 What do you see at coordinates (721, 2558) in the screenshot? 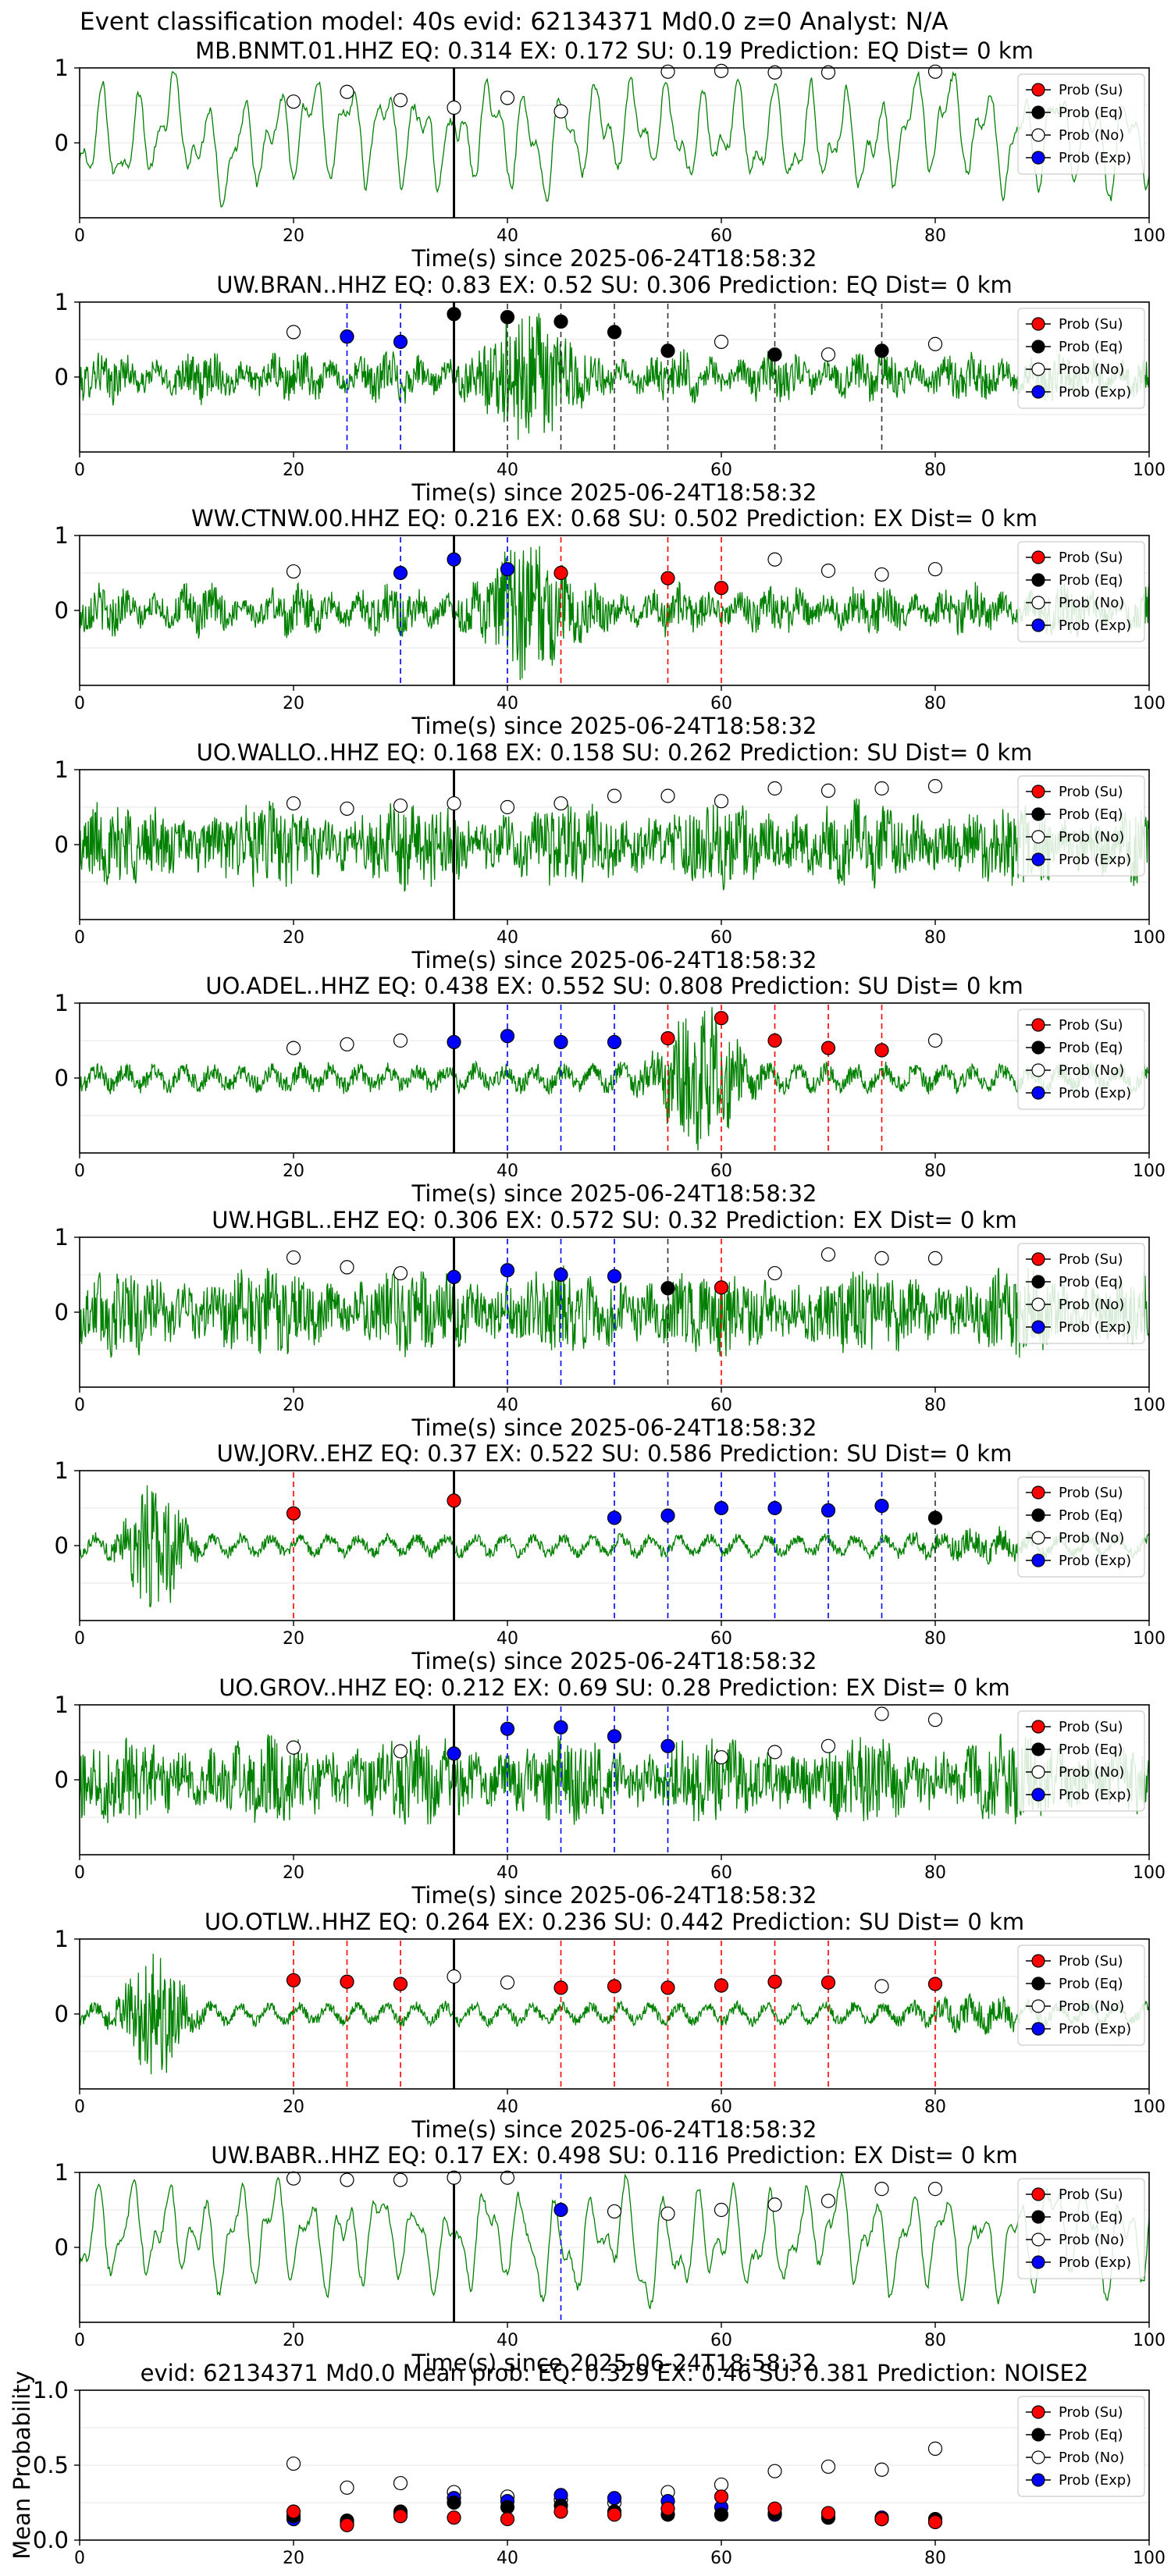
I see `x-tick-label: 60` at bounding box center [721, 2558].